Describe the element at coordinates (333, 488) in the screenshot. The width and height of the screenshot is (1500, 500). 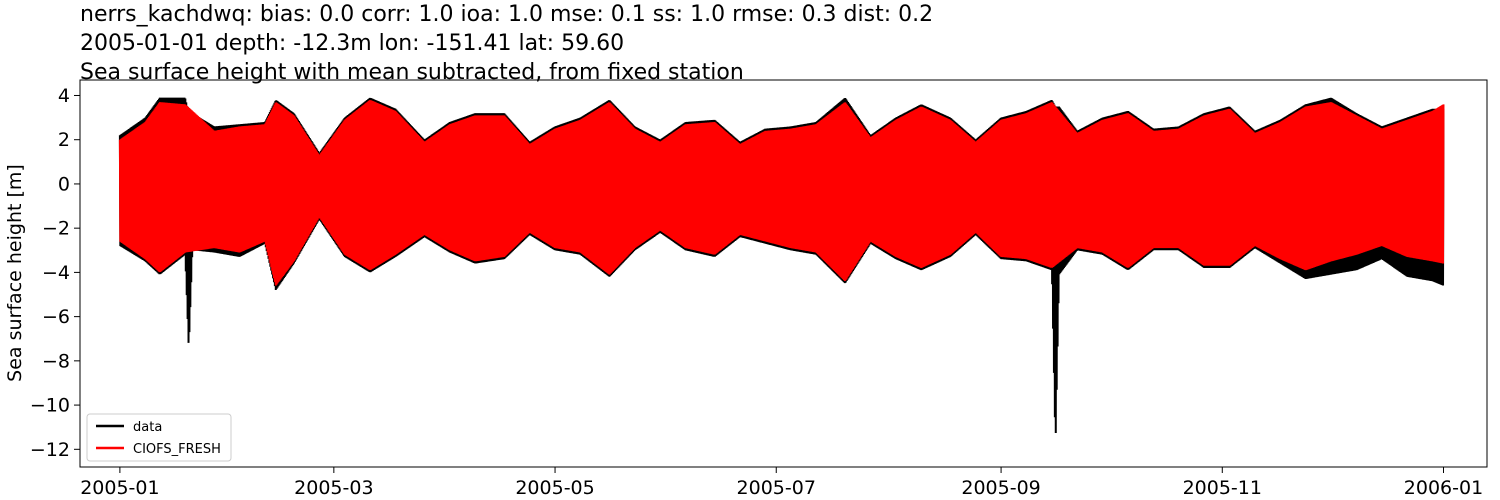
I see `x-tick-label: 2005-03` at that location.